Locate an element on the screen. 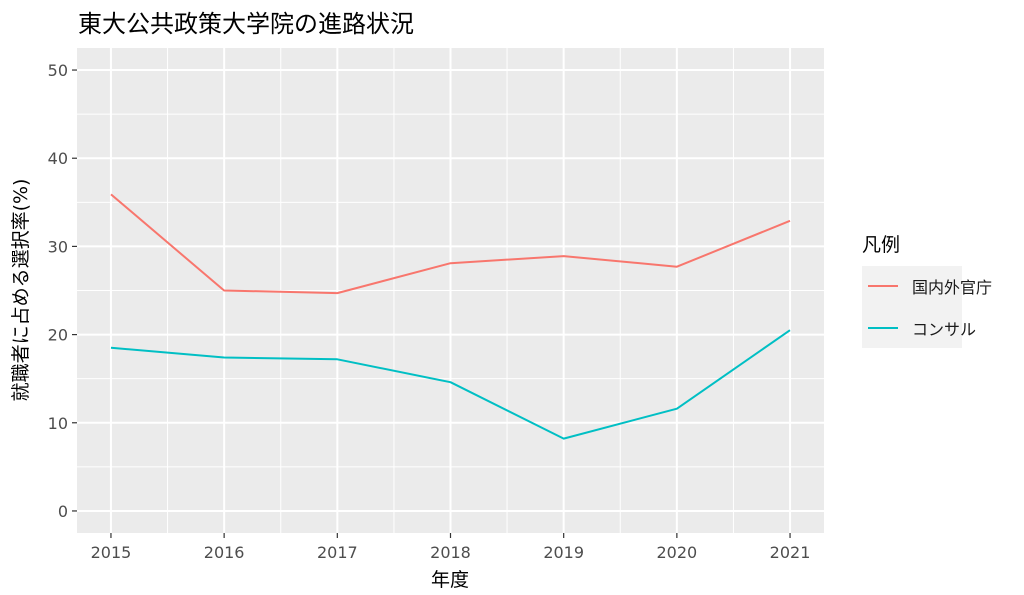  x-tick-label: 2018 is located at coordinates (450, 552).